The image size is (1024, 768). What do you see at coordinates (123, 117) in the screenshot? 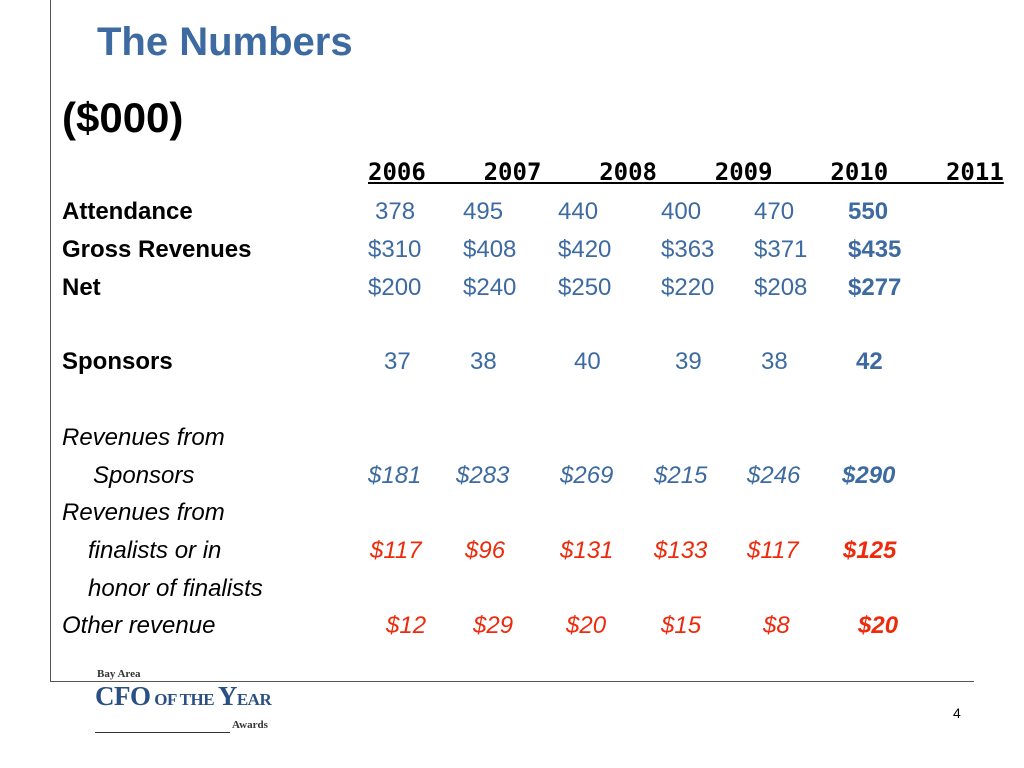
I see `slide-subtitle: ($000)` at bounding box center [123, 117].